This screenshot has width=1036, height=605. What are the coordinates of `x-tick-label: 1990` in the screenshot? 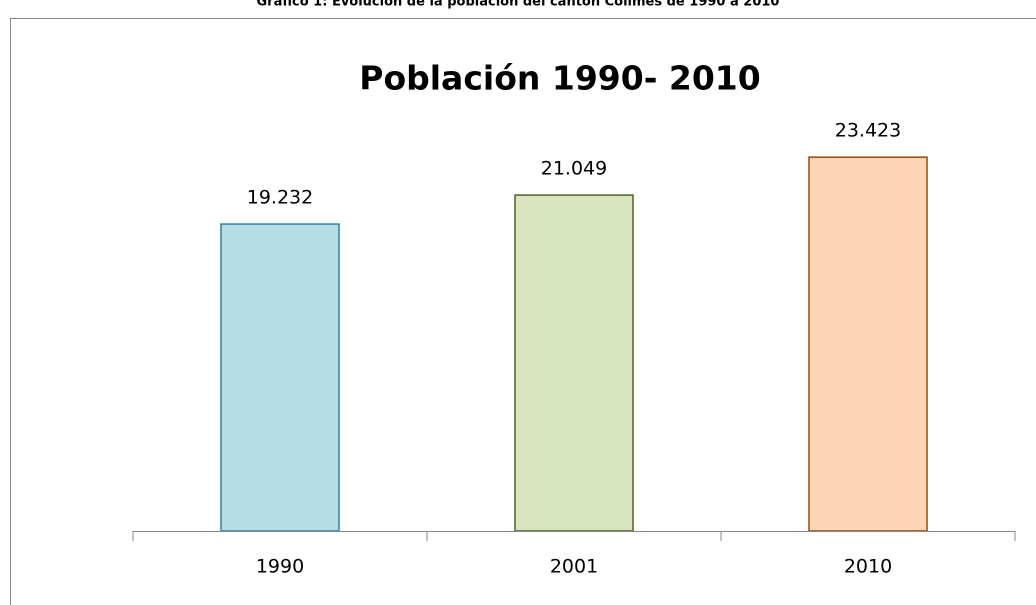 It's located at (280, 567).